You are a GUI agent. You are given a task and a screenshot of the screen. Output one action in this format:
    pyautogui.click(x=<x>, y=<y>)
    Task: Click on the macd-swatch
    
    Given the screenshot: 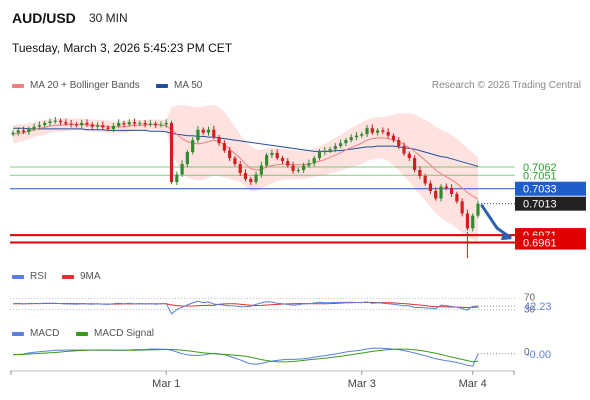 What is the action you would take?
    pyautogui.click(x=18, y=333)
    